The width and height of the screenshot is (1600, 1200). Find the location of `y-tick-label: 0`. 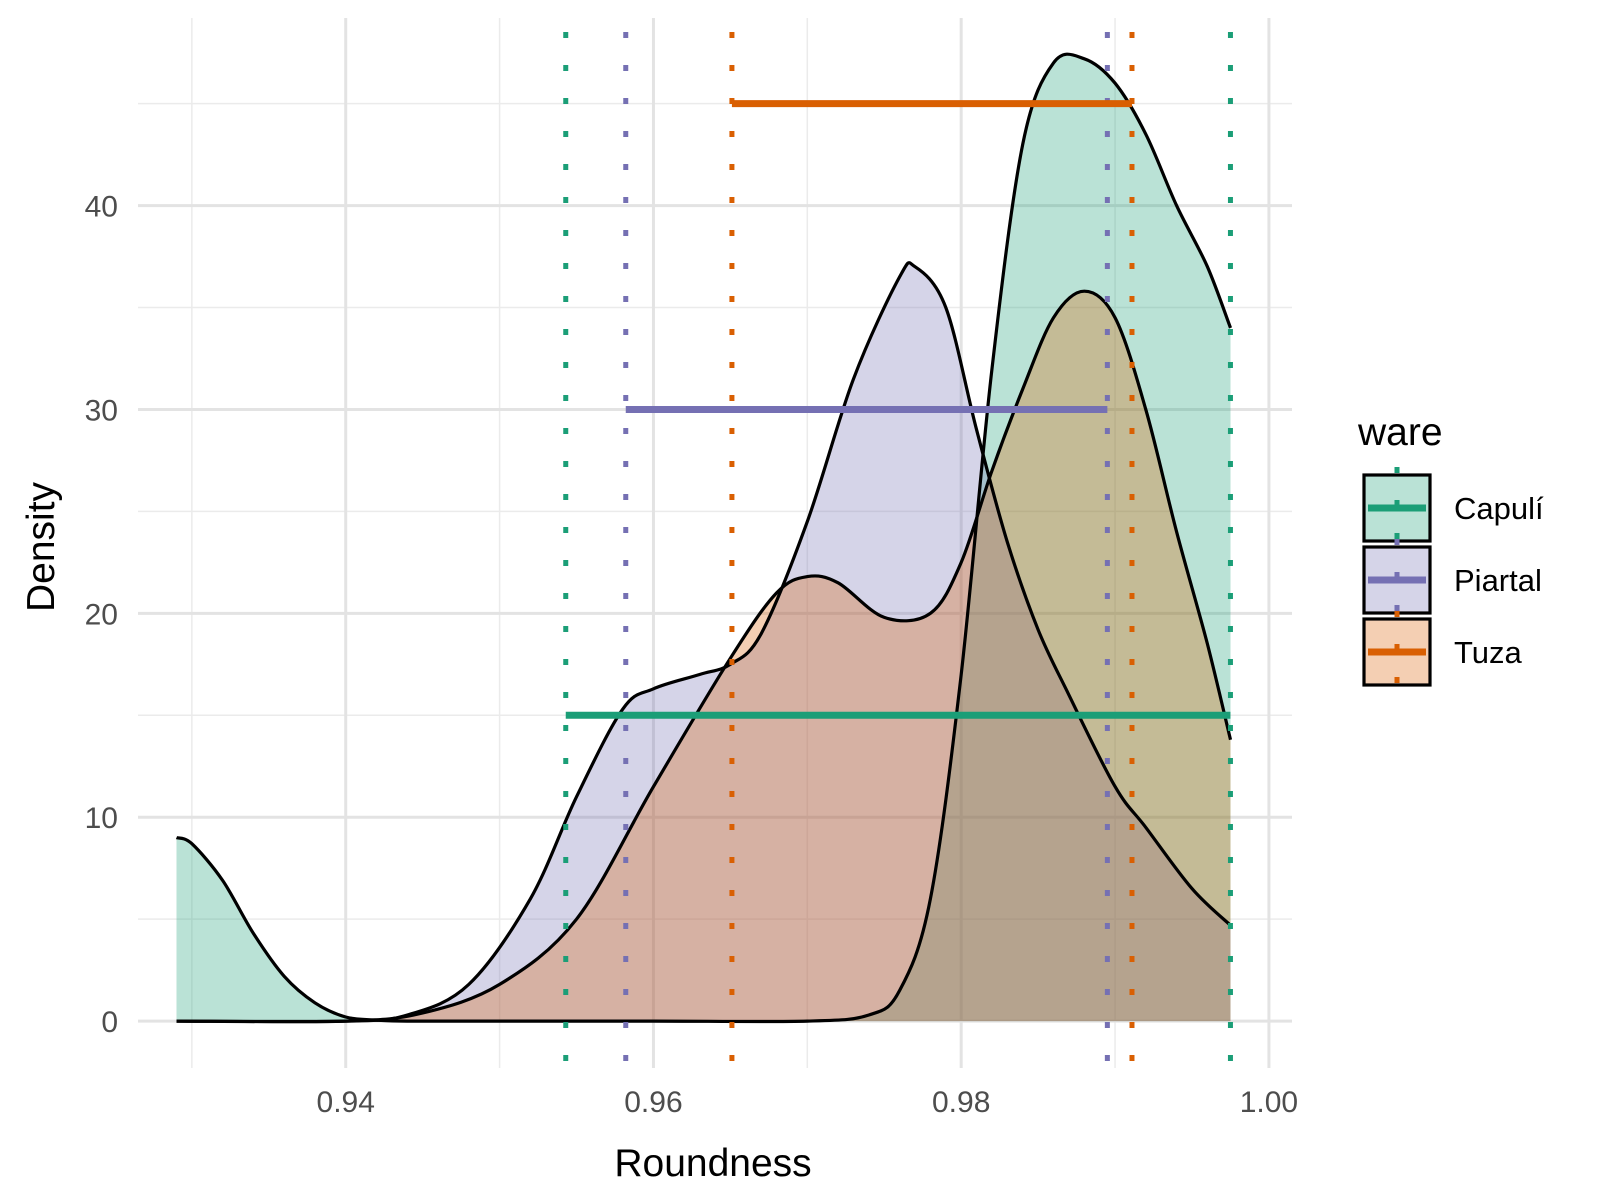

y-tick-label: 0 is located at coordinates (109, 1022).